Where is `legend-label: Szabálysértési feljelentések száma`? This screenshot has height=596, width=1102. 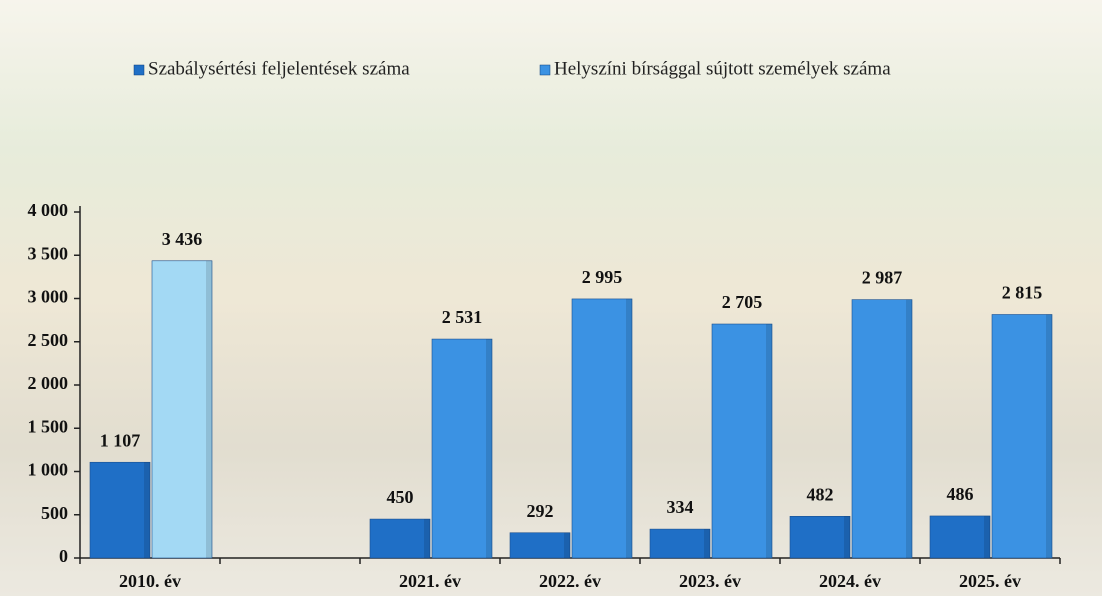
legend-label: Szabálysértési feljelentések száma is located at coordinates (279, 68).